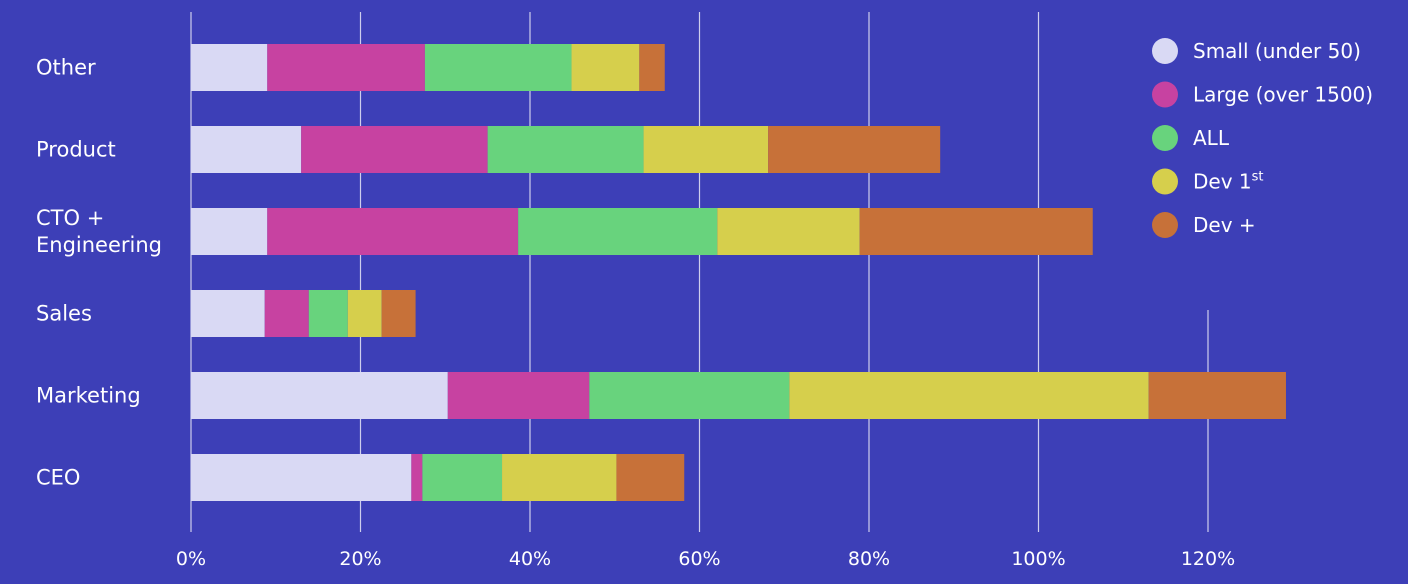 Image resolution: width=1408 pixels, height=584 pixels. Describe the element at coordinates (1228, 182) in the screenshot. I see `legend-entry: Dev 1st` at that location.